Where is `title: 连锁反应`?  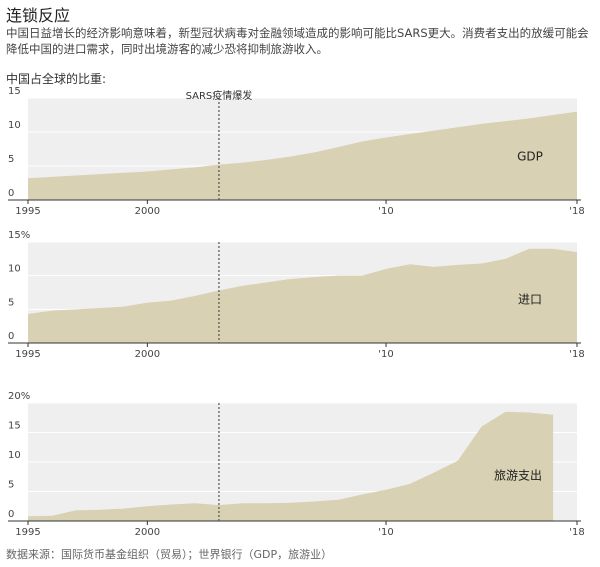 title: 连锁反应 is located at coordinates (38, 15).